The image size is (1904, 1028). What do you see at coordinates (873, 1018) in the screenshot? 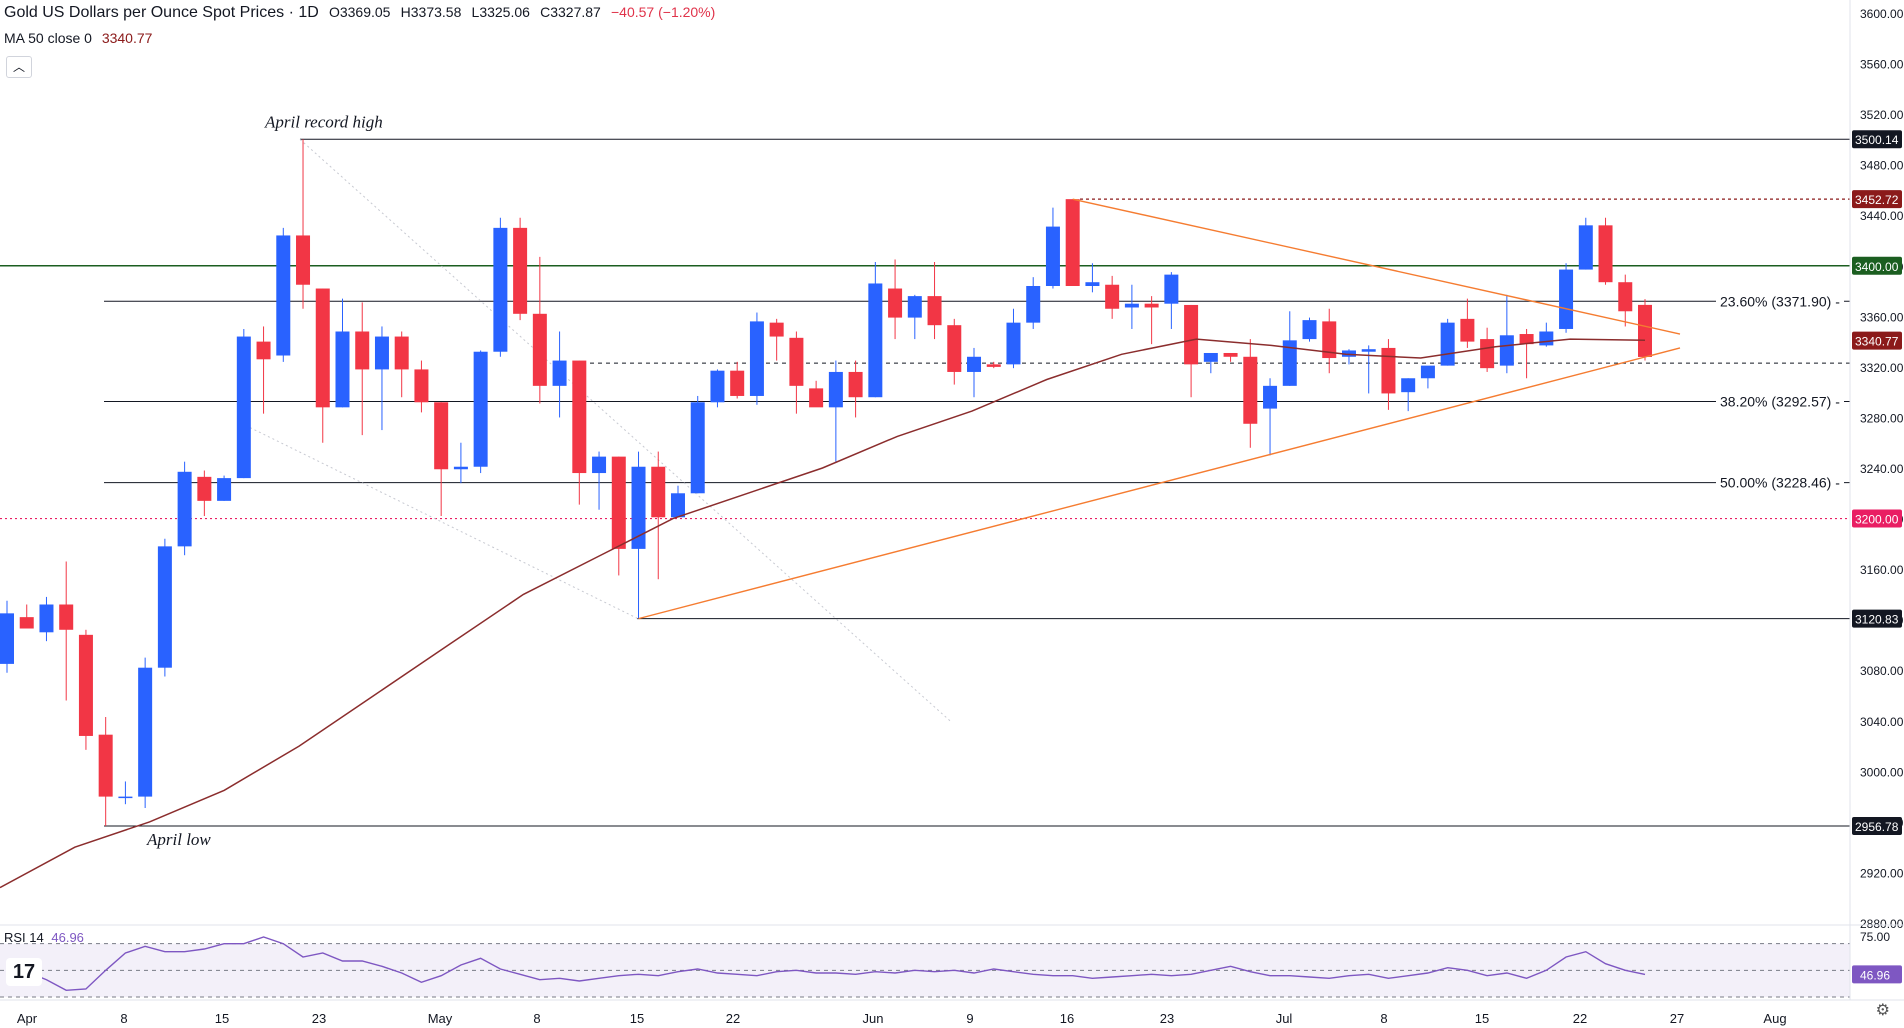
I see `x-tick-label: Jun` at bounding box center [873, 1018].